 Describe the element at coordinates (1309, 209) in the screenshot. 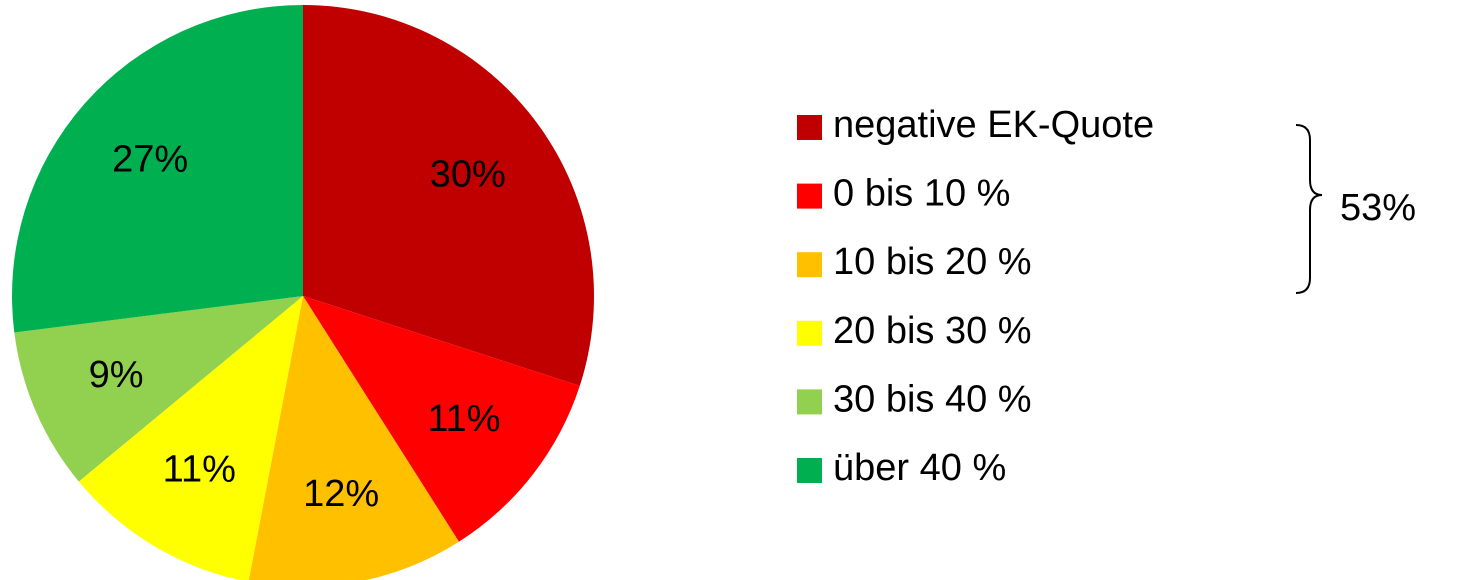

I see `brace` at that location.